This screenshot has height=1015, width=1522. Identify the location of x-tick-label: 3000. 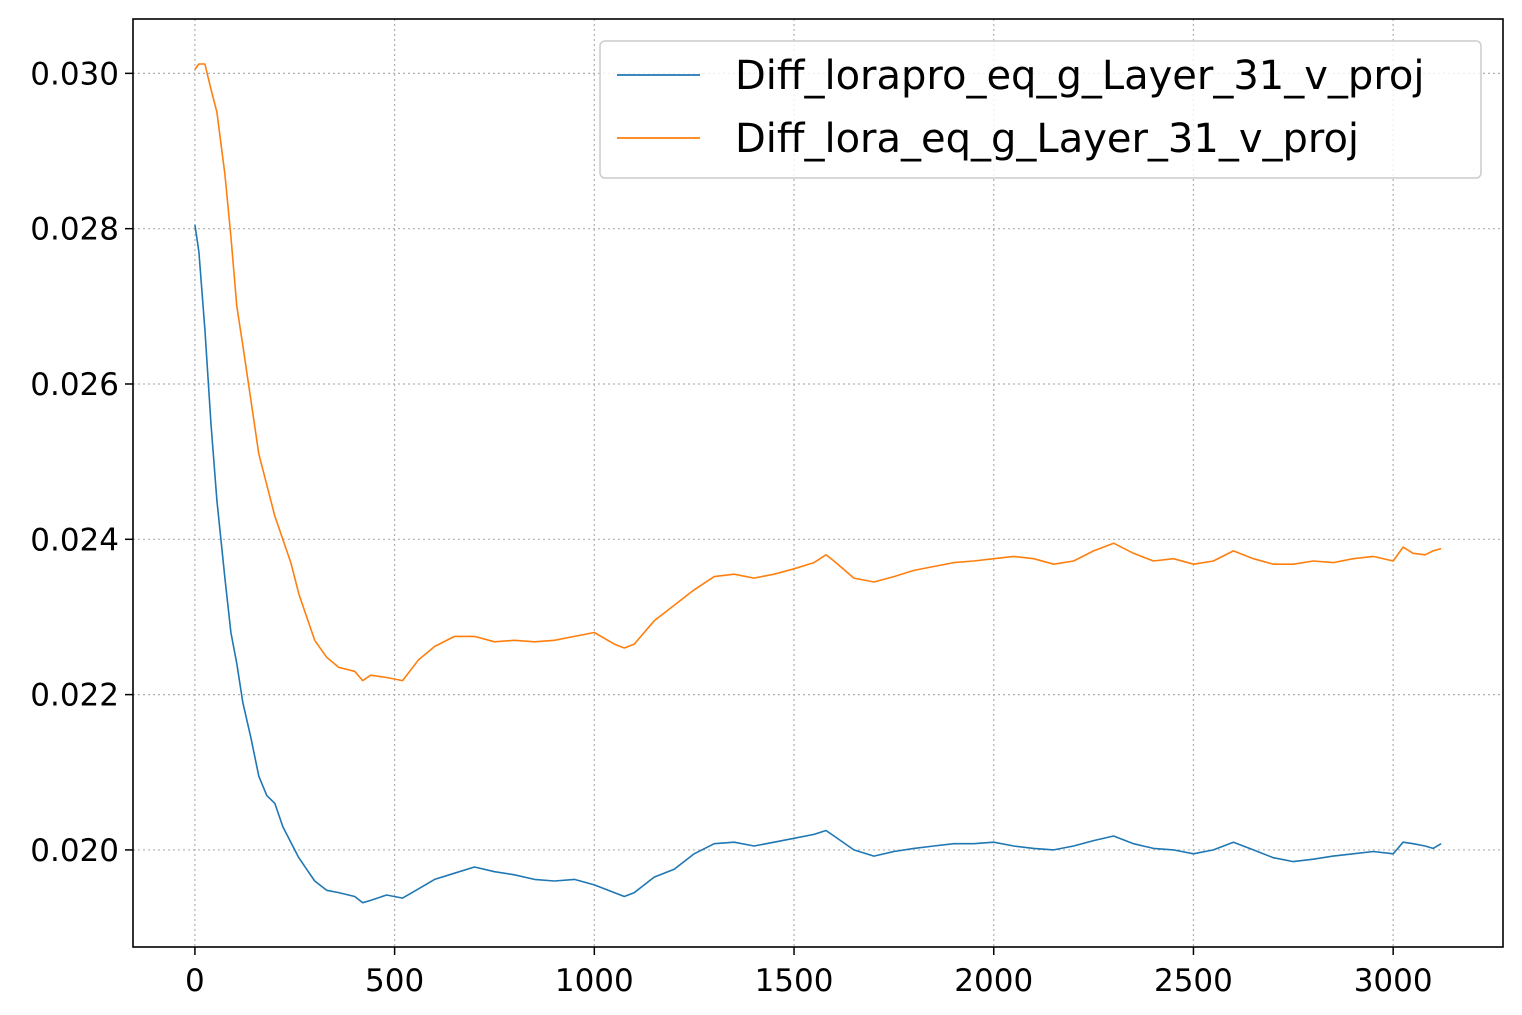
(1393, 981).